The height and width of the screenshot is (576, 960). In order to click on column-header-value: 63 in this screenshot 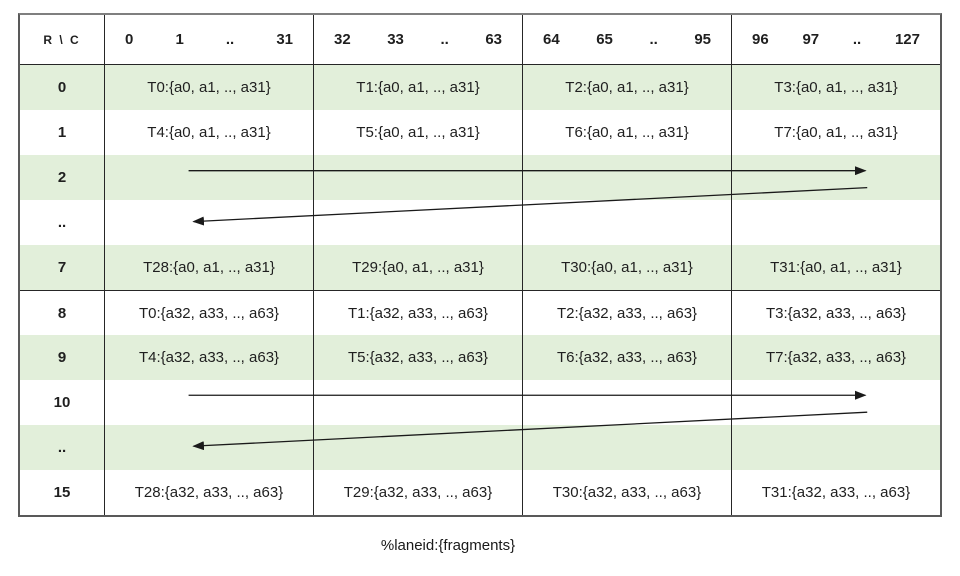, I will do `click(493, 39)`.